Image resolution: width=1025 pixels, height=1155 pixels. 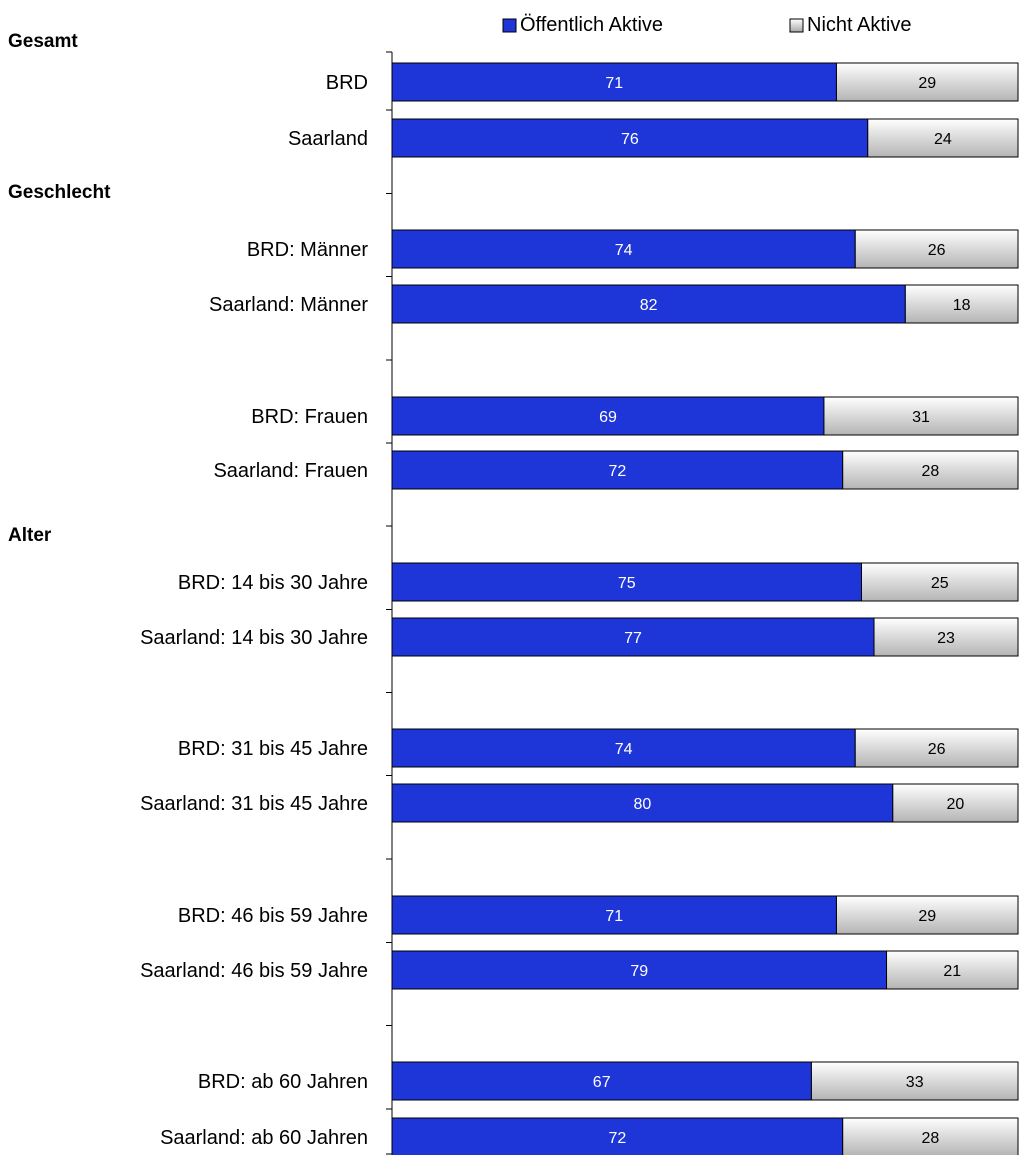 What do you see at coordinates (288, 305) in the screenshot?
I see `category-label: Saarland: Männer` at bounding box center [288, 305].